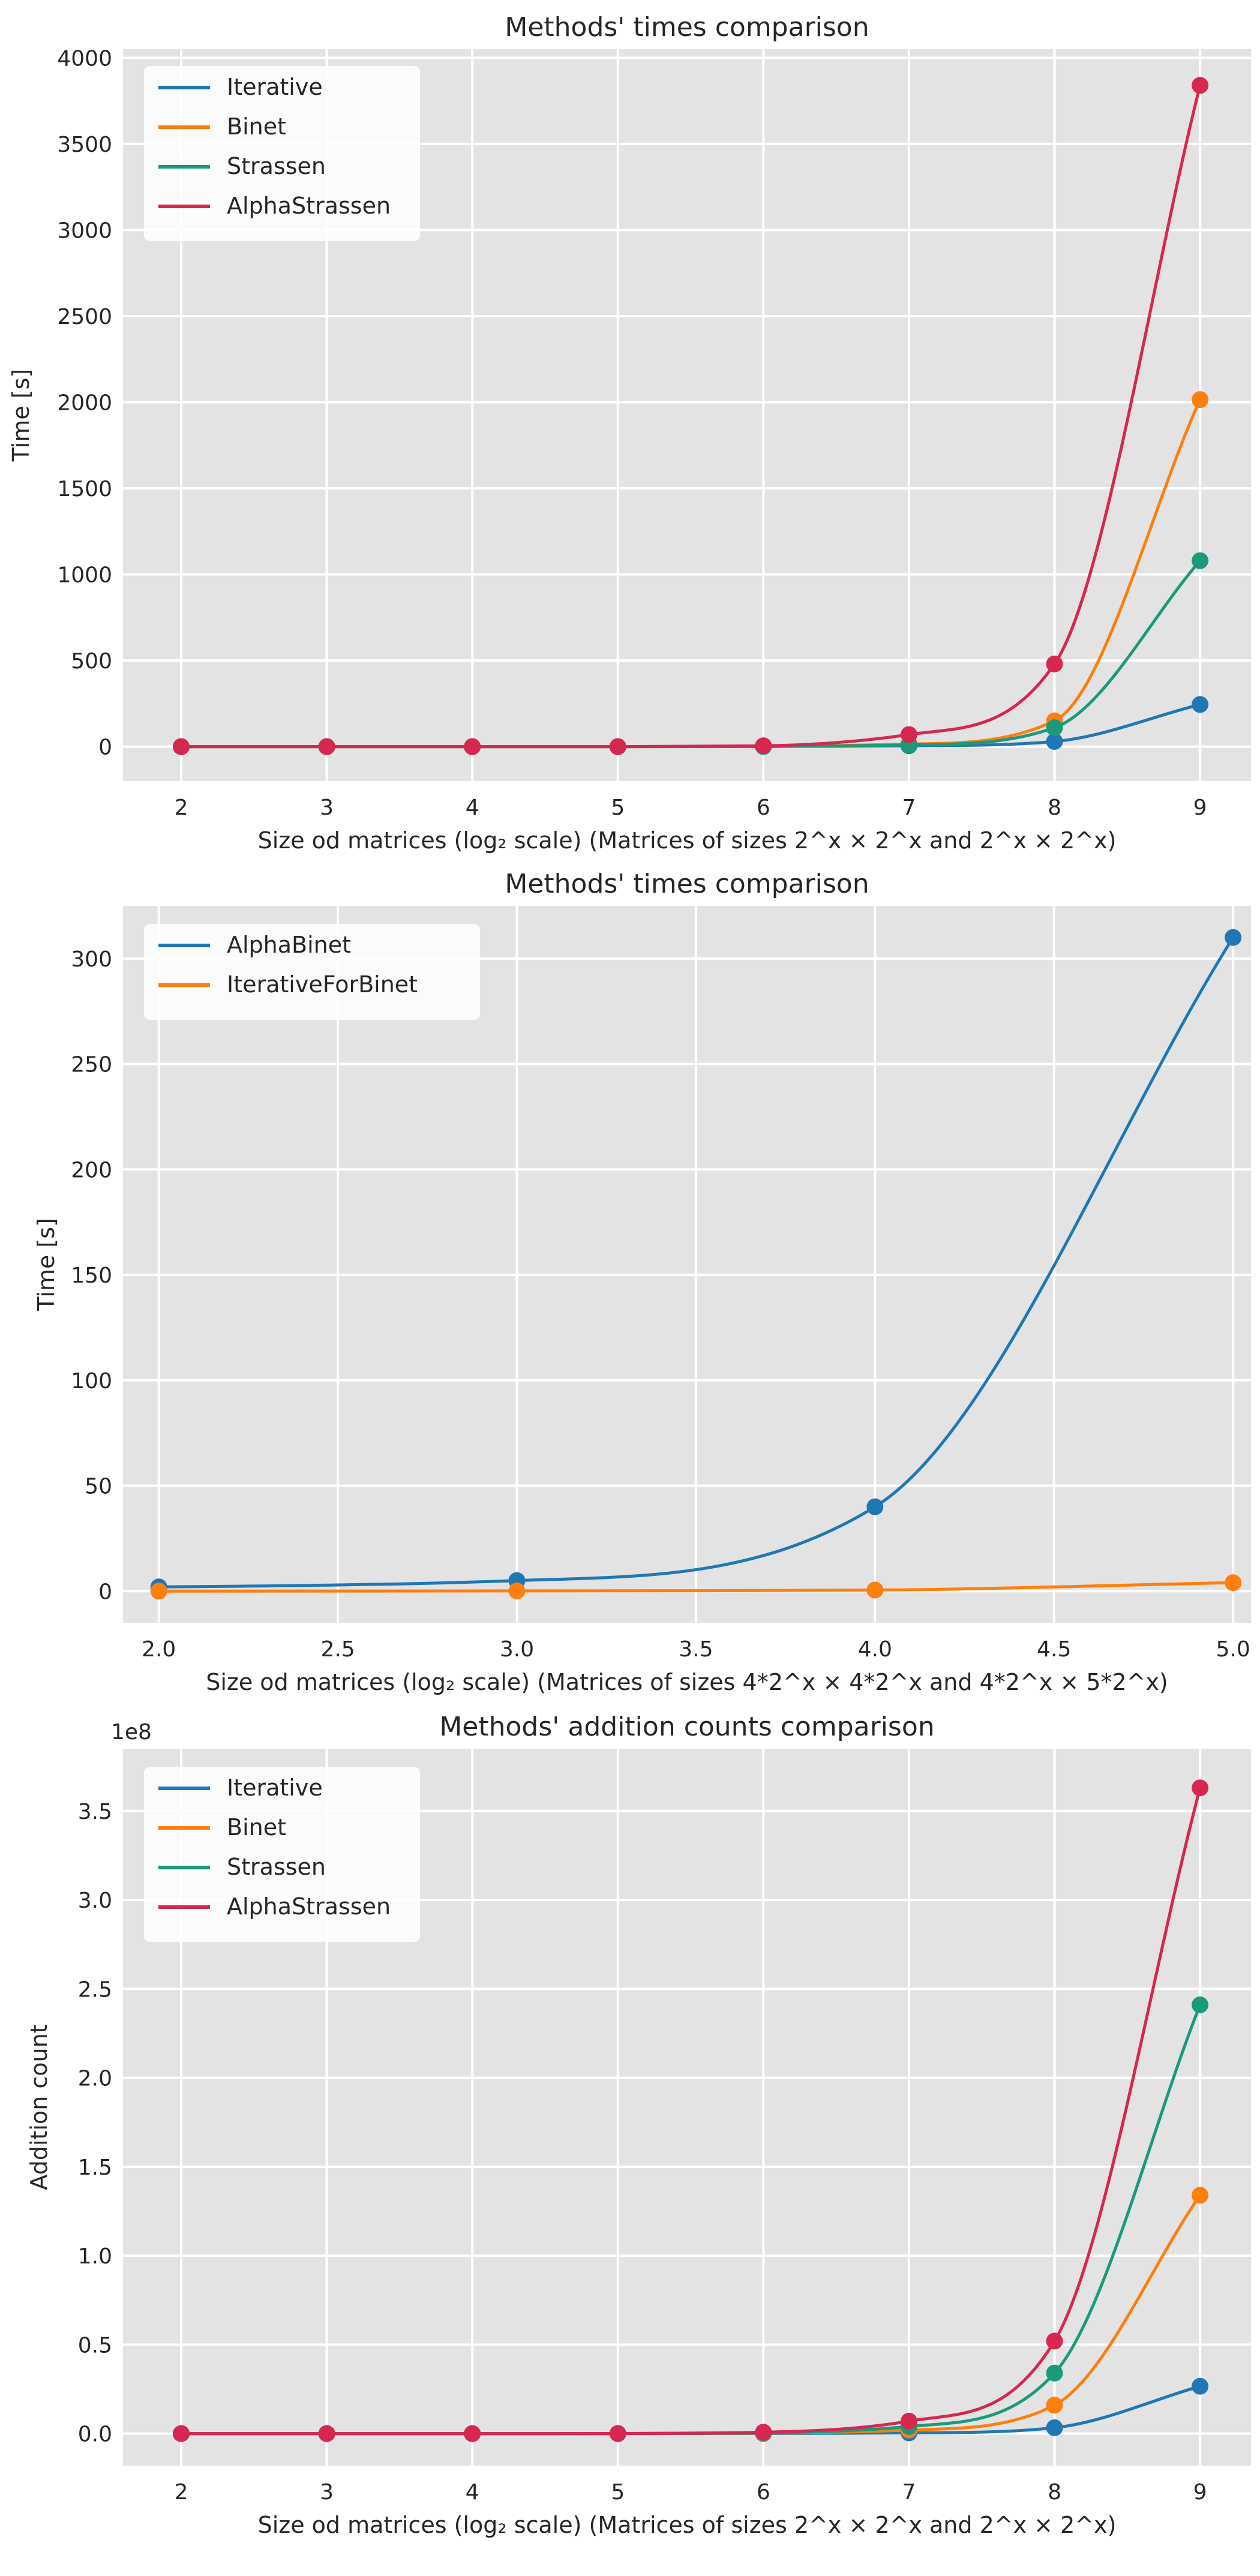  Describe the element at coordinates (95, 2168) in the screenshot. I see `y-tick-label: 1.5` at that location.